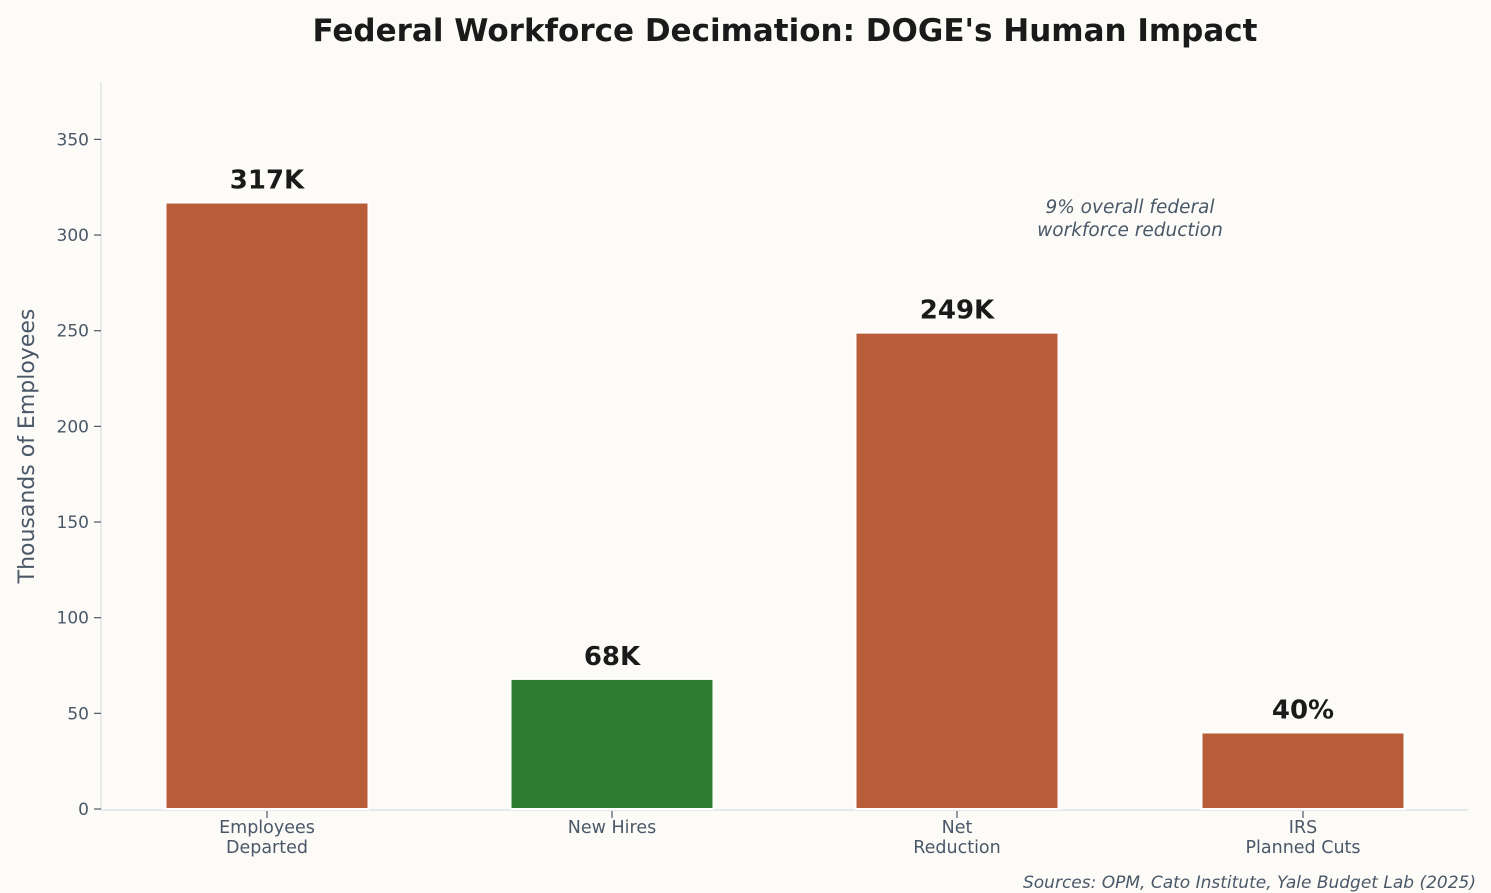 This screenshot has width=1491, height=893. Describe the element at coordinates (73, 619) in the screenshot. I see `y-tick-label: 100` at that location.